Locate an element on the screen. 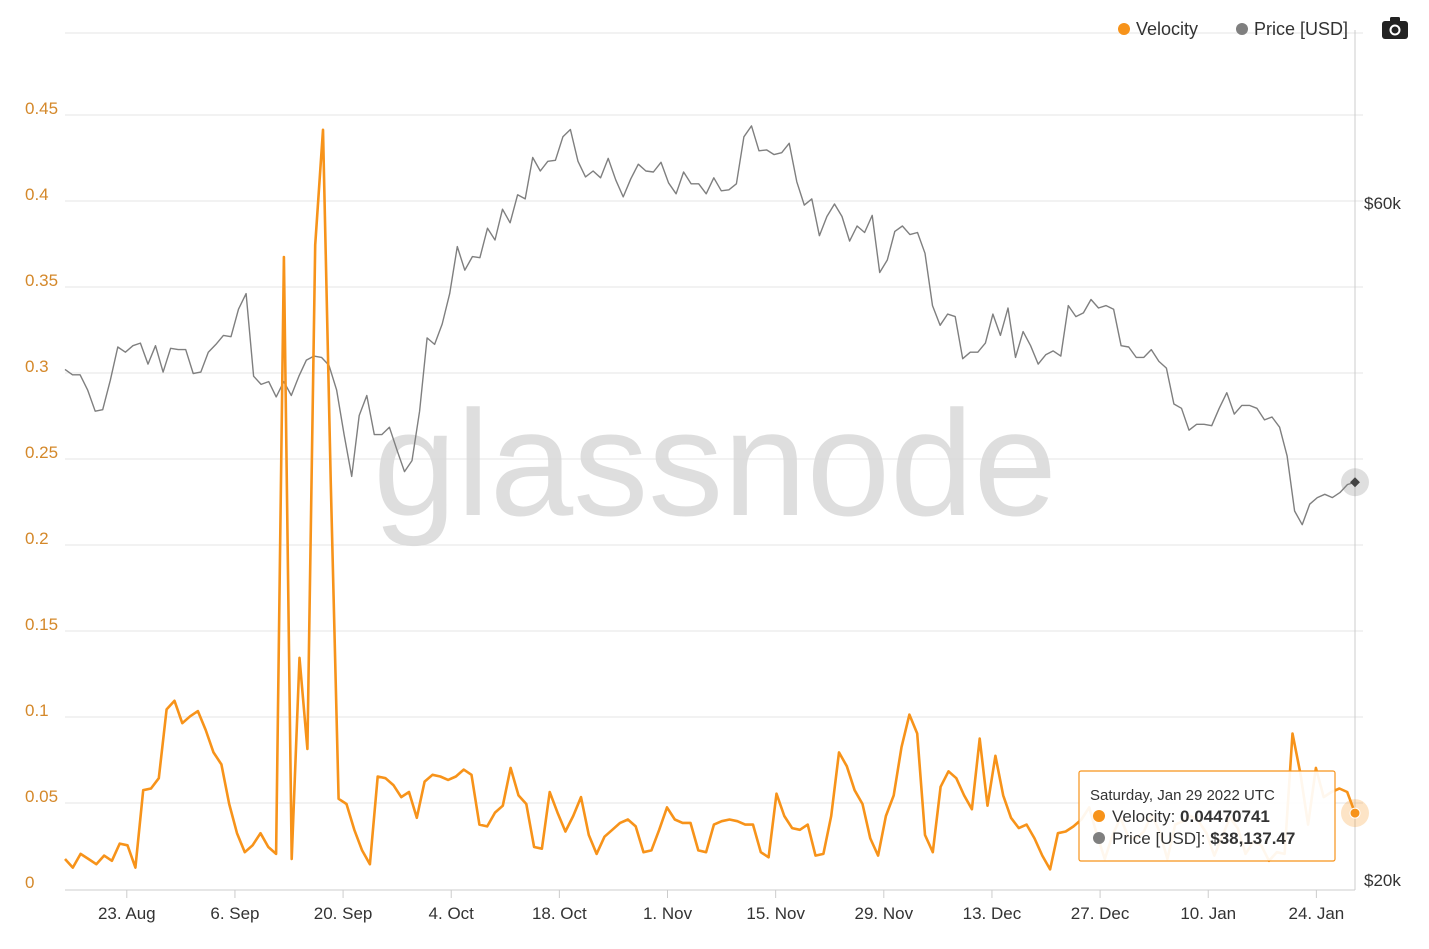 The height and width of the screenshot is (949, 1429). y-left-tick-label: 0.25 is located at coordinates (41, 452).